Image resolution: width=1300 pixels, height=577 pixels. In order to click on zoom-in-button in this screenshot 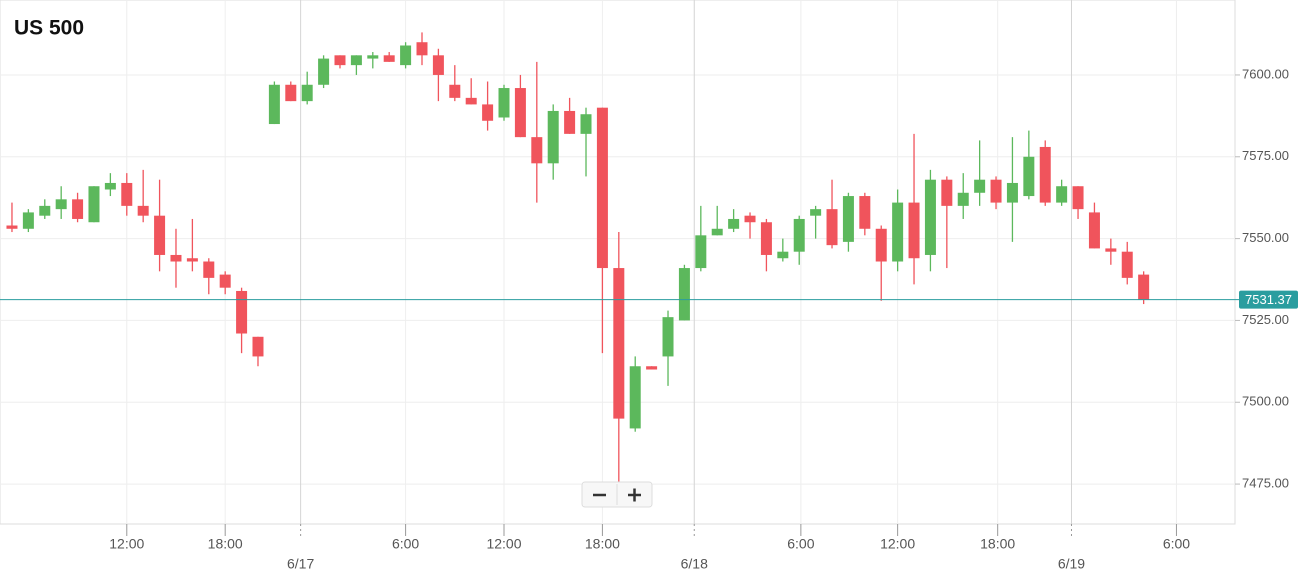, I will do `click(634, 494)`.